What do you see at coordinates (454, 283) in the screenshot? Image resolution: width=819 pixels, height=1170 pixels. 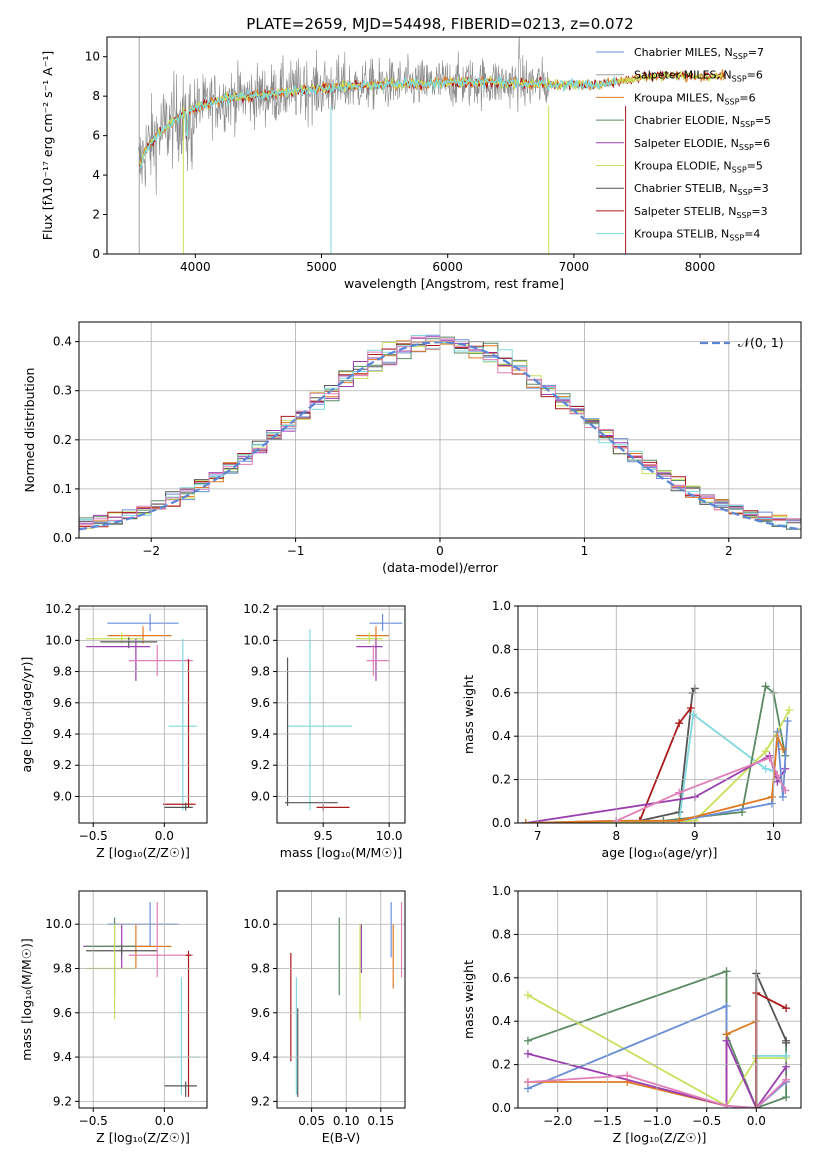 I see `x-axis-label: wavelength [Angstrom, rest frame]` at bounding box center [454, 283].